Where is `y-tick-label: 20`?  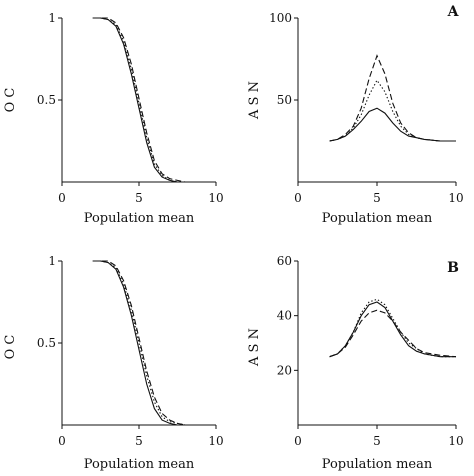
y-tick-label: 20 is located at coordinates (284, 370).